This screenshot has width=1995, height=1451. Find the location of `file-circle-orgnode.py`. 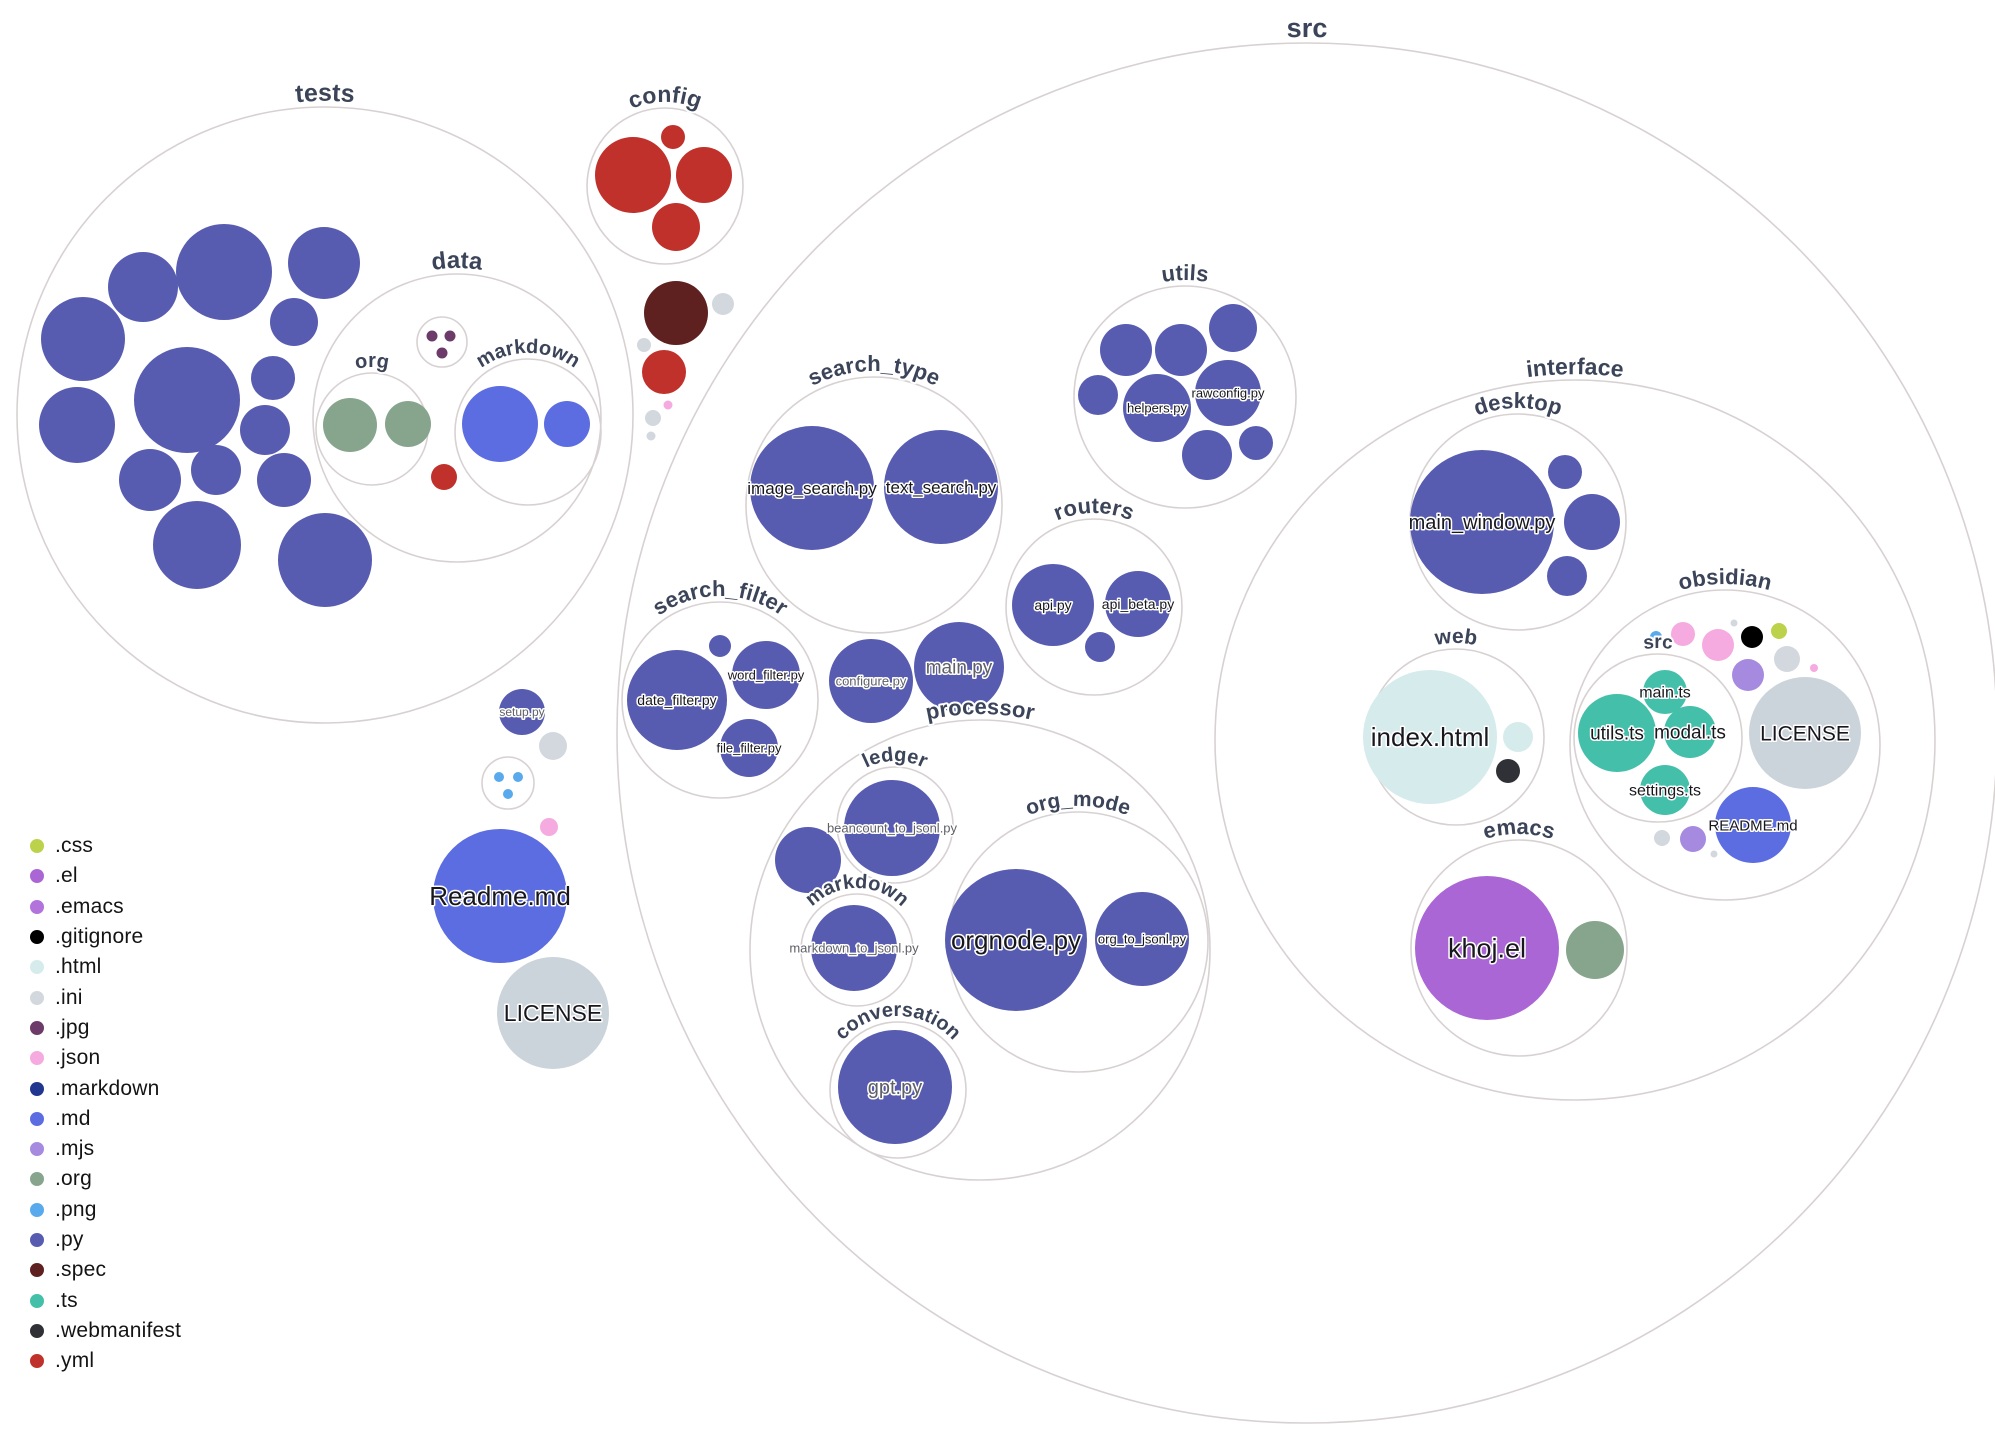

file-circle-orgnode.py is located at coordinates (1016, 940).